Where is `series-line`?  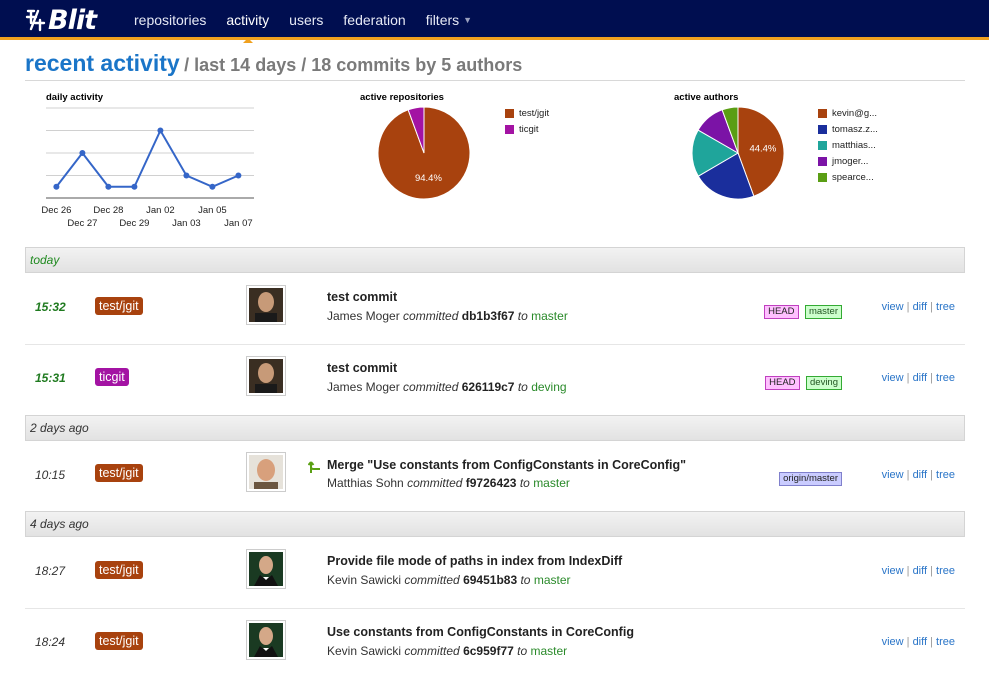
series-line is located at coordinates (147, 158).